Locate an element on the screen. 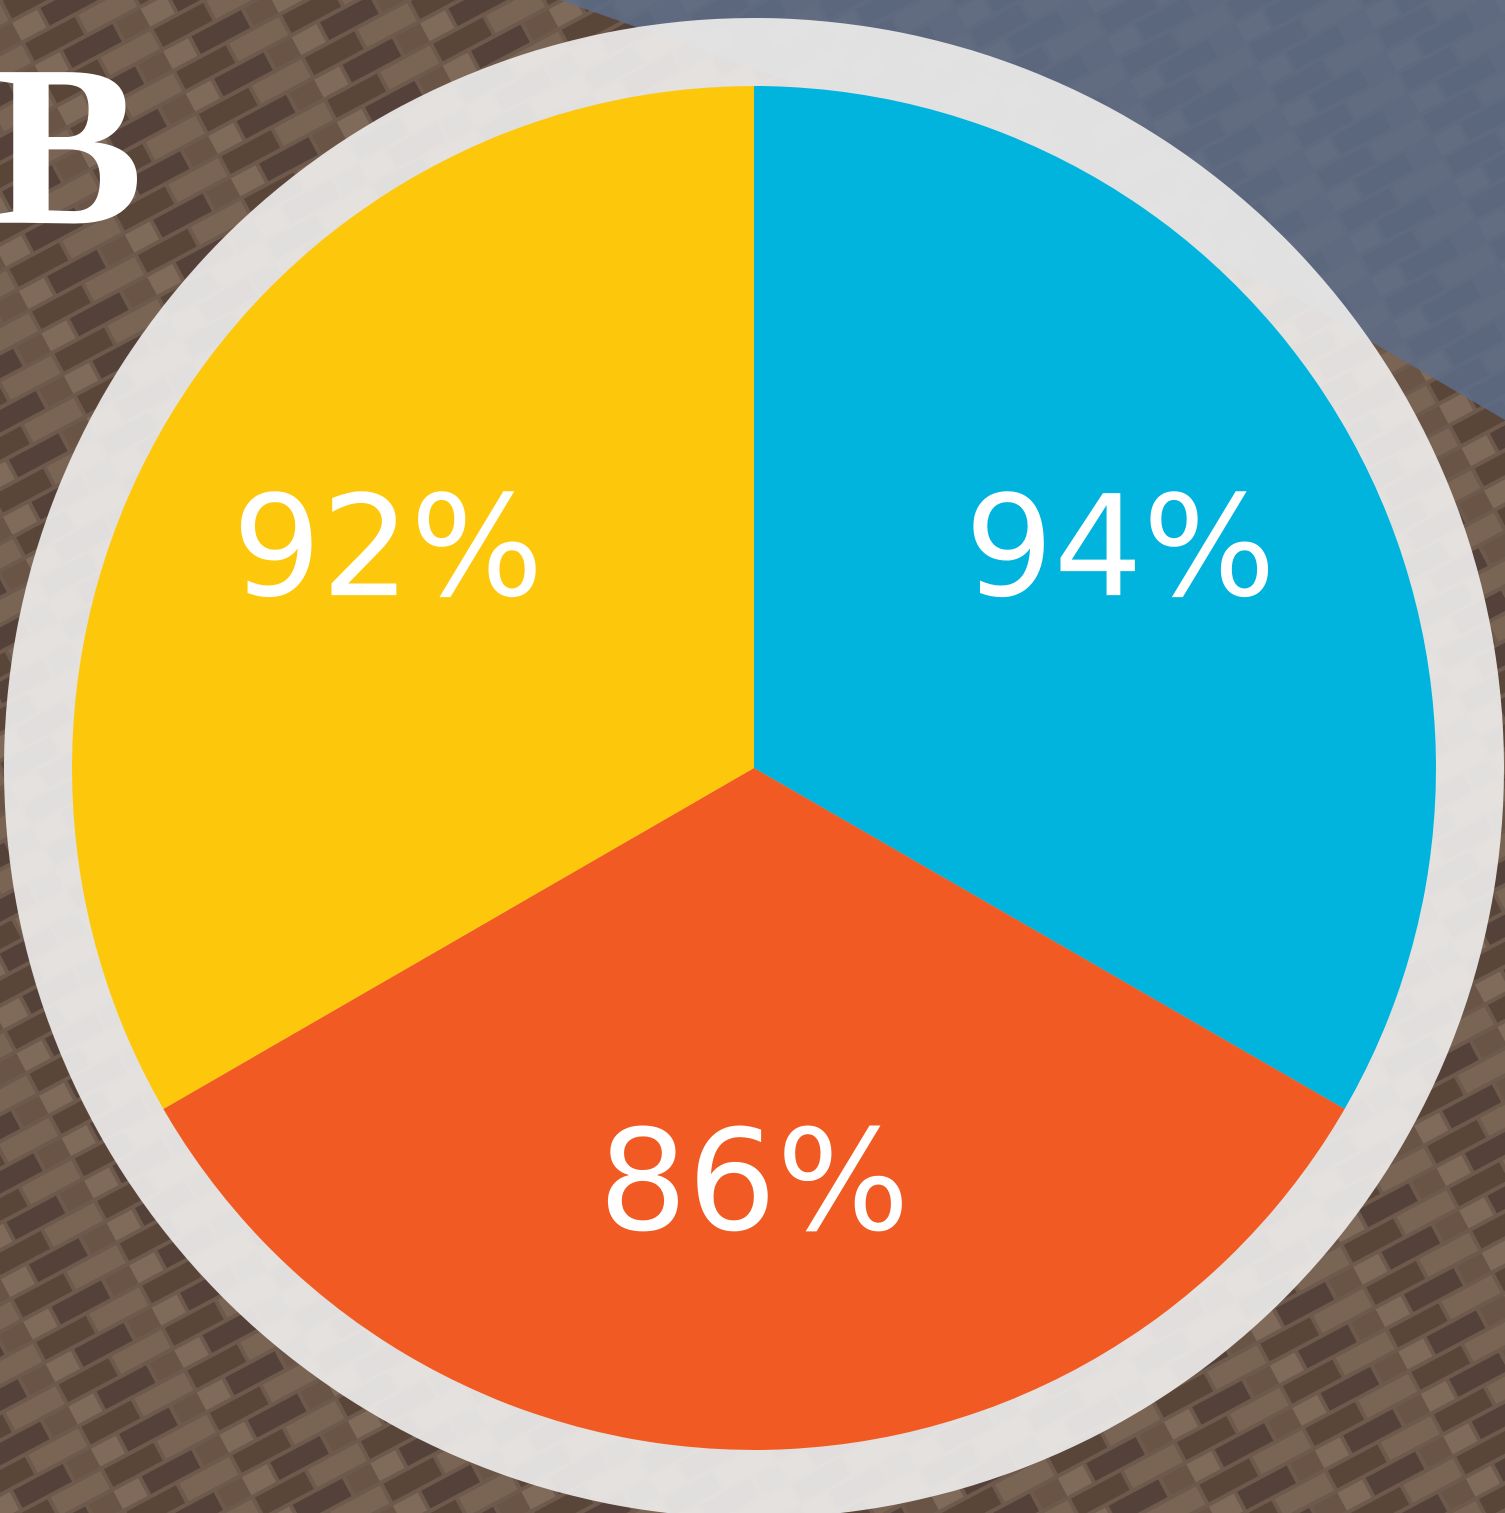 This screenshot has height=1513, width=1505. sector-label: 86% is located at coordinates (753, 1181).